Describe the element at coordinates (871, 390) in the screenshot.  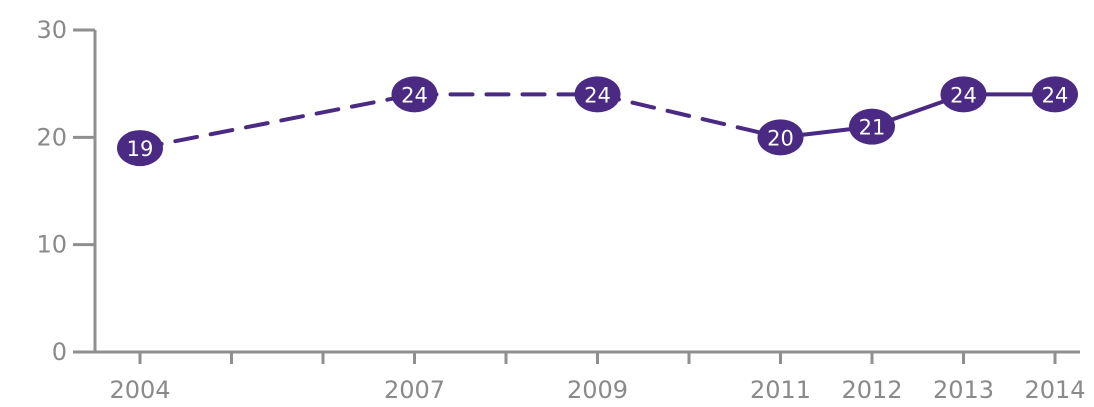
I see `x-tick-label: 2012` at that location.